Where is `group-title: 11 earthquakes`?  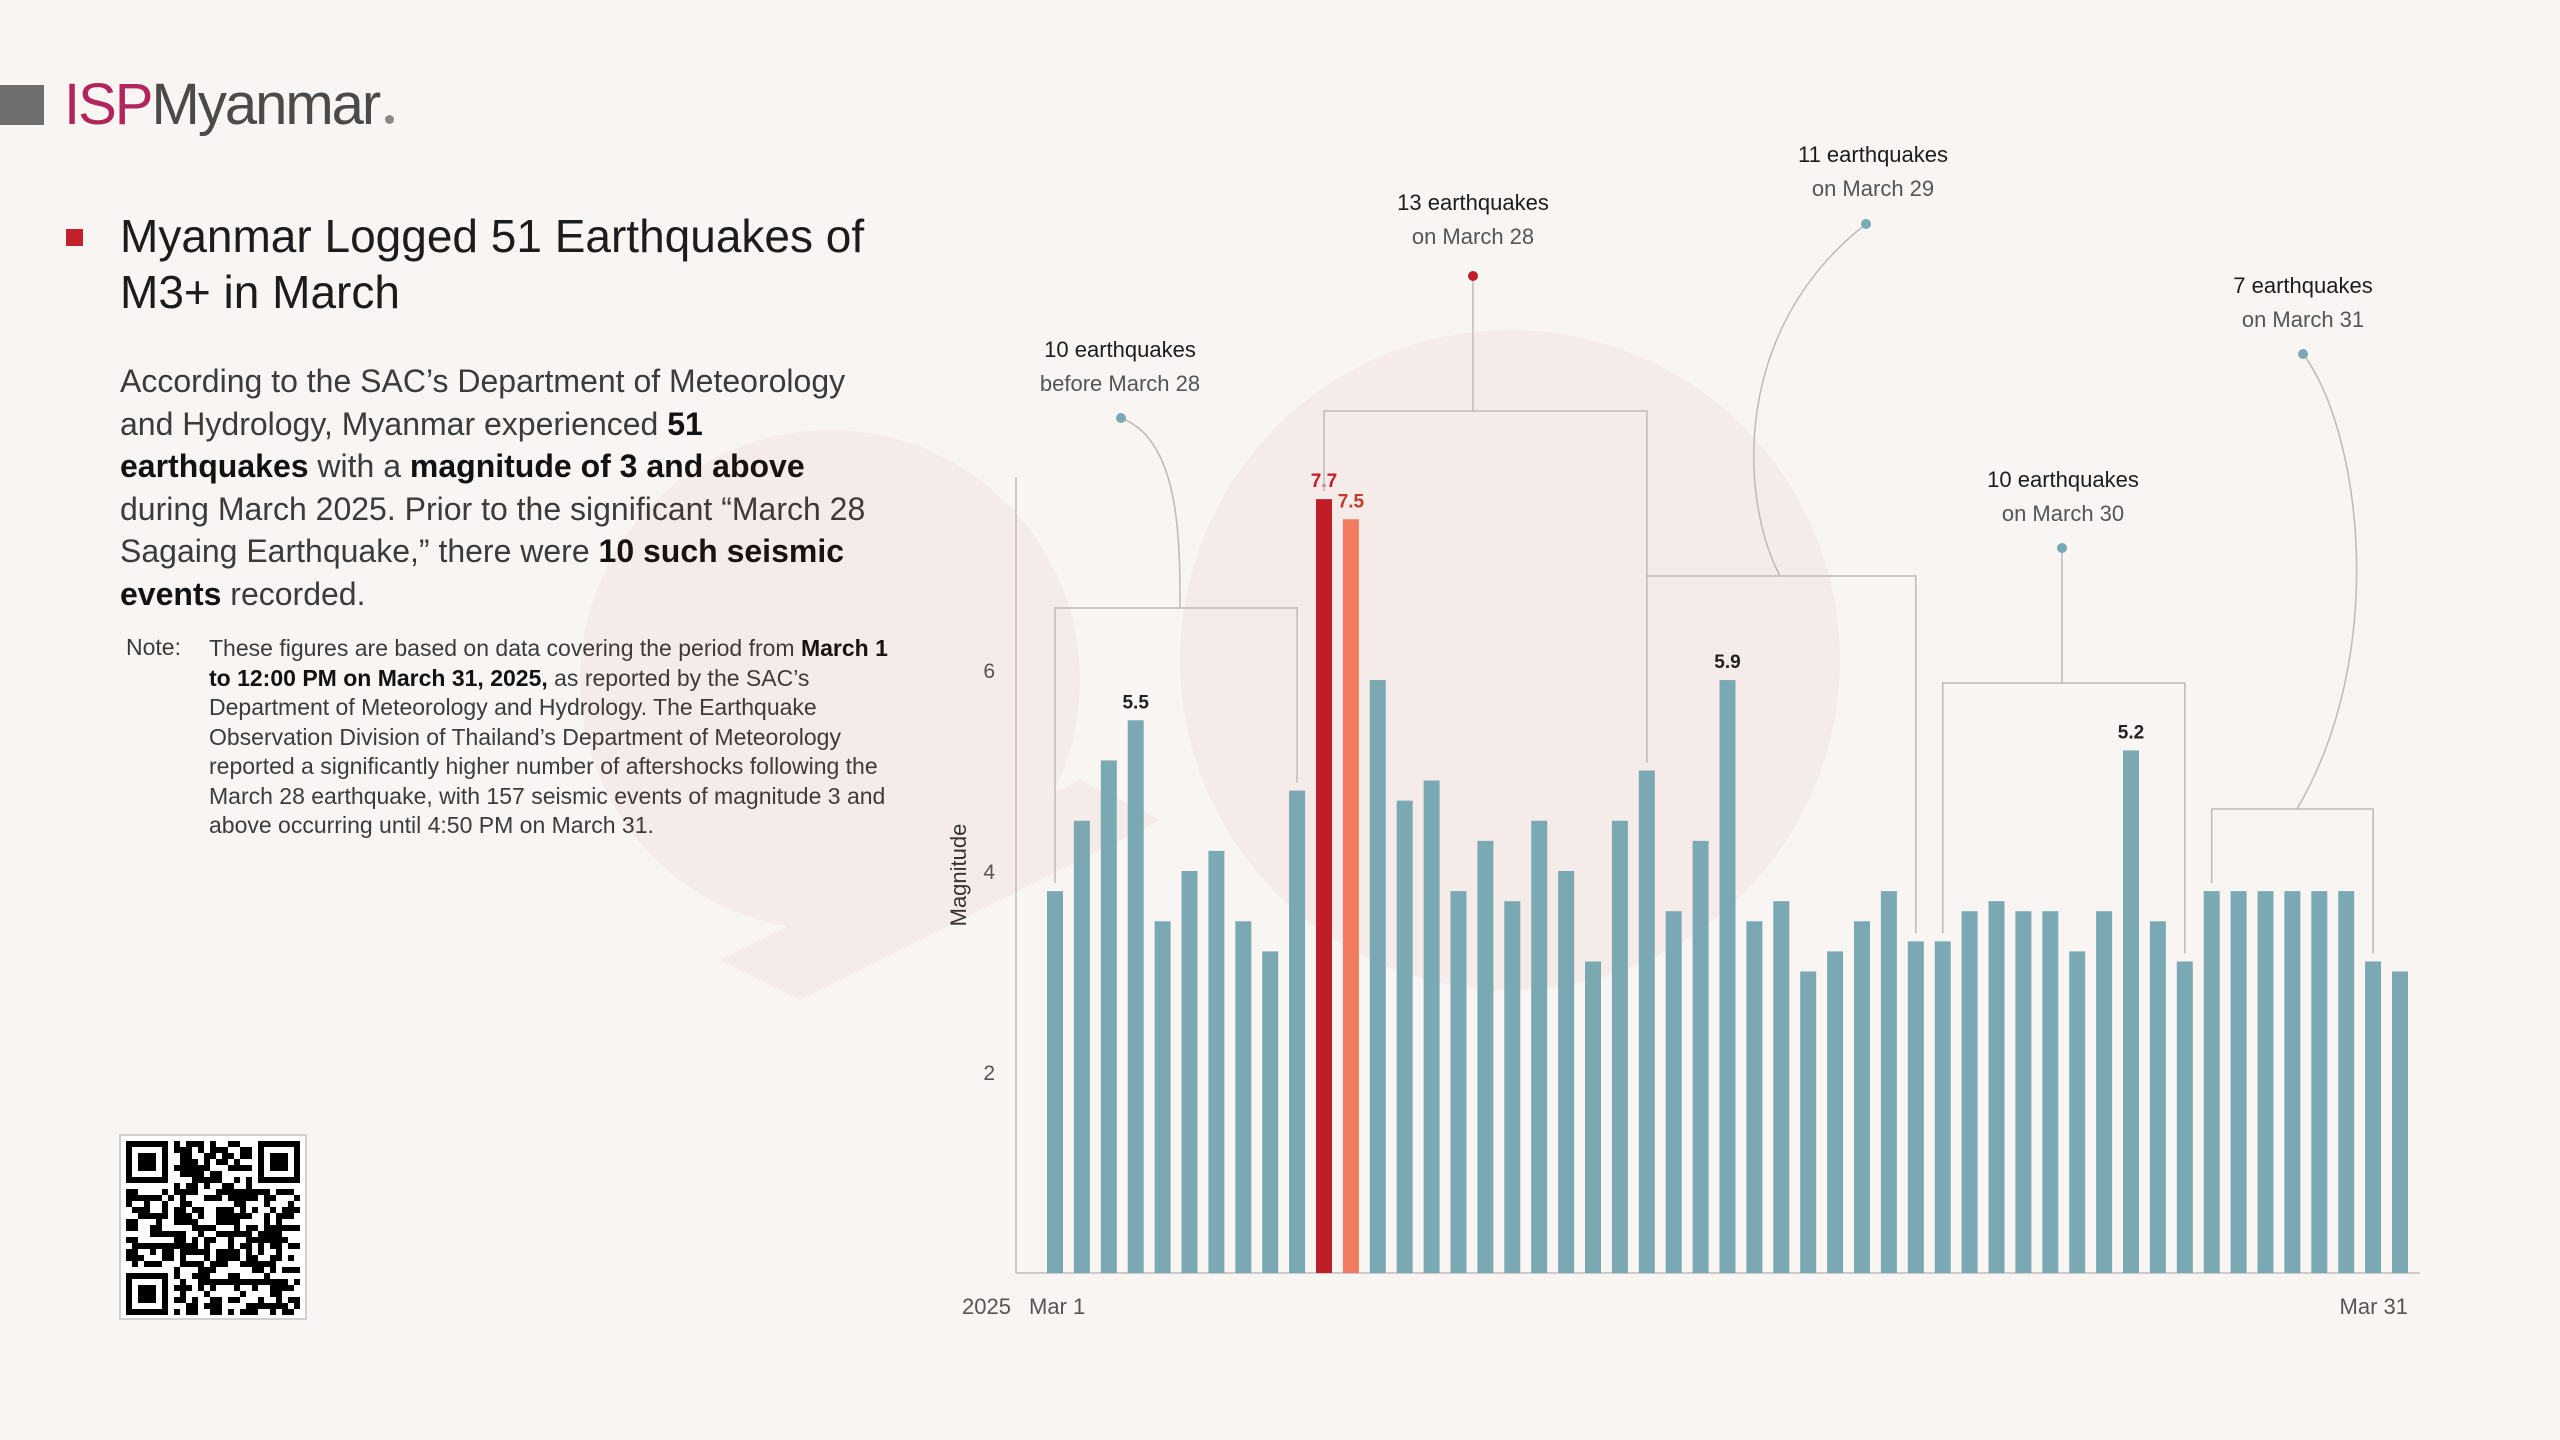 group-title: 11 earthquakes is located at coordinates (1873, 154).